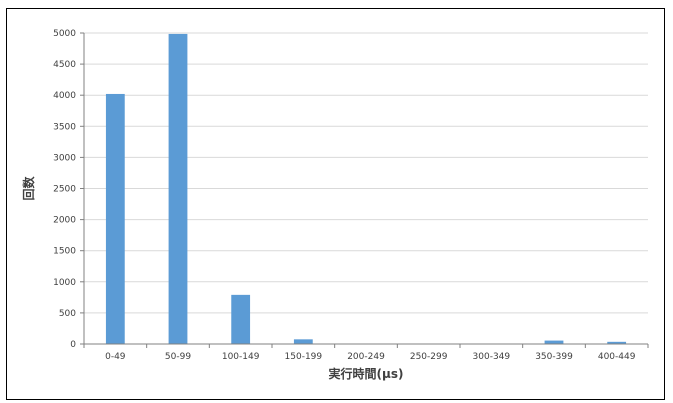  Describe the element at coordinates (617, 357) in the screenshot. I see `x-tick-label: 400-449` at that location.